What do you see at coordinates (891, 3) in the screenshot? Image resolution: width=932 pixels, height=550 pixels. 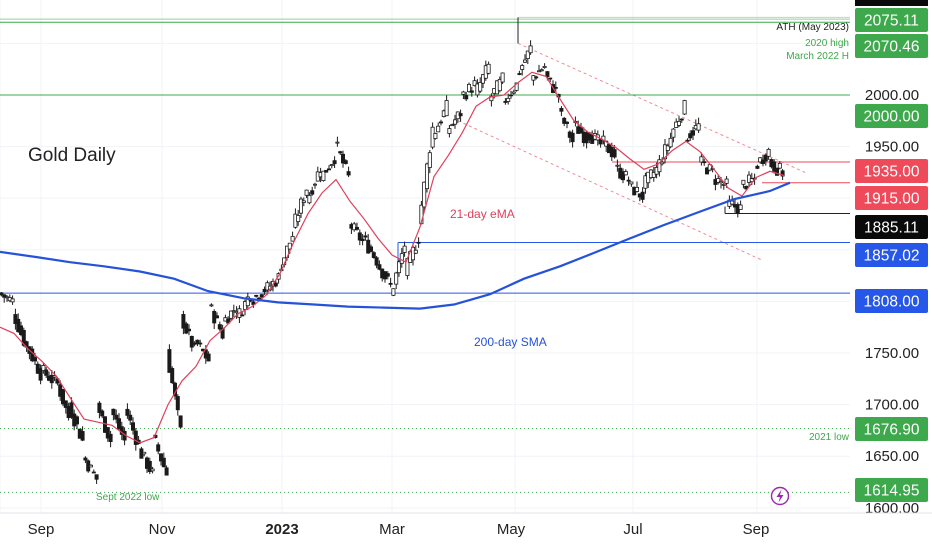 I see `price-tag-top-clipped` at bounding box center [891, 3].